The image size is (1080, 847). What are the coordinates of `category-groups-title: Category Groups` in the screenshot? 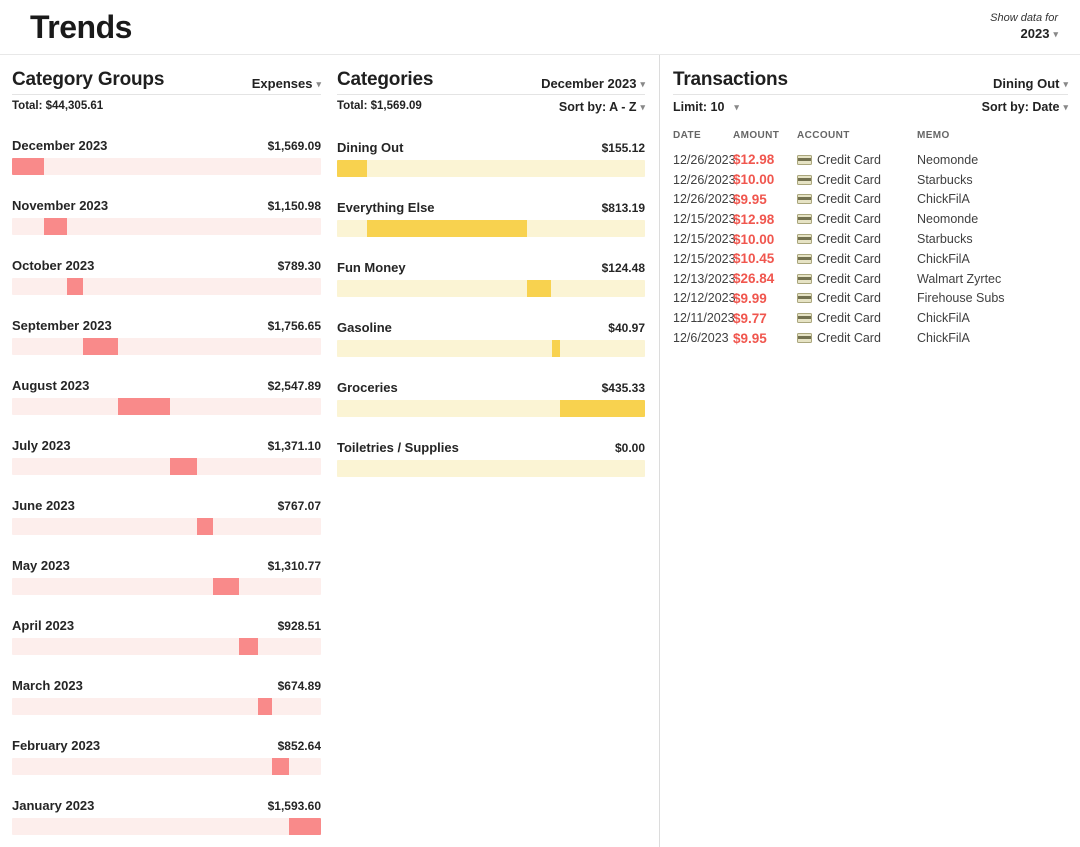 It's located at (88, 79).